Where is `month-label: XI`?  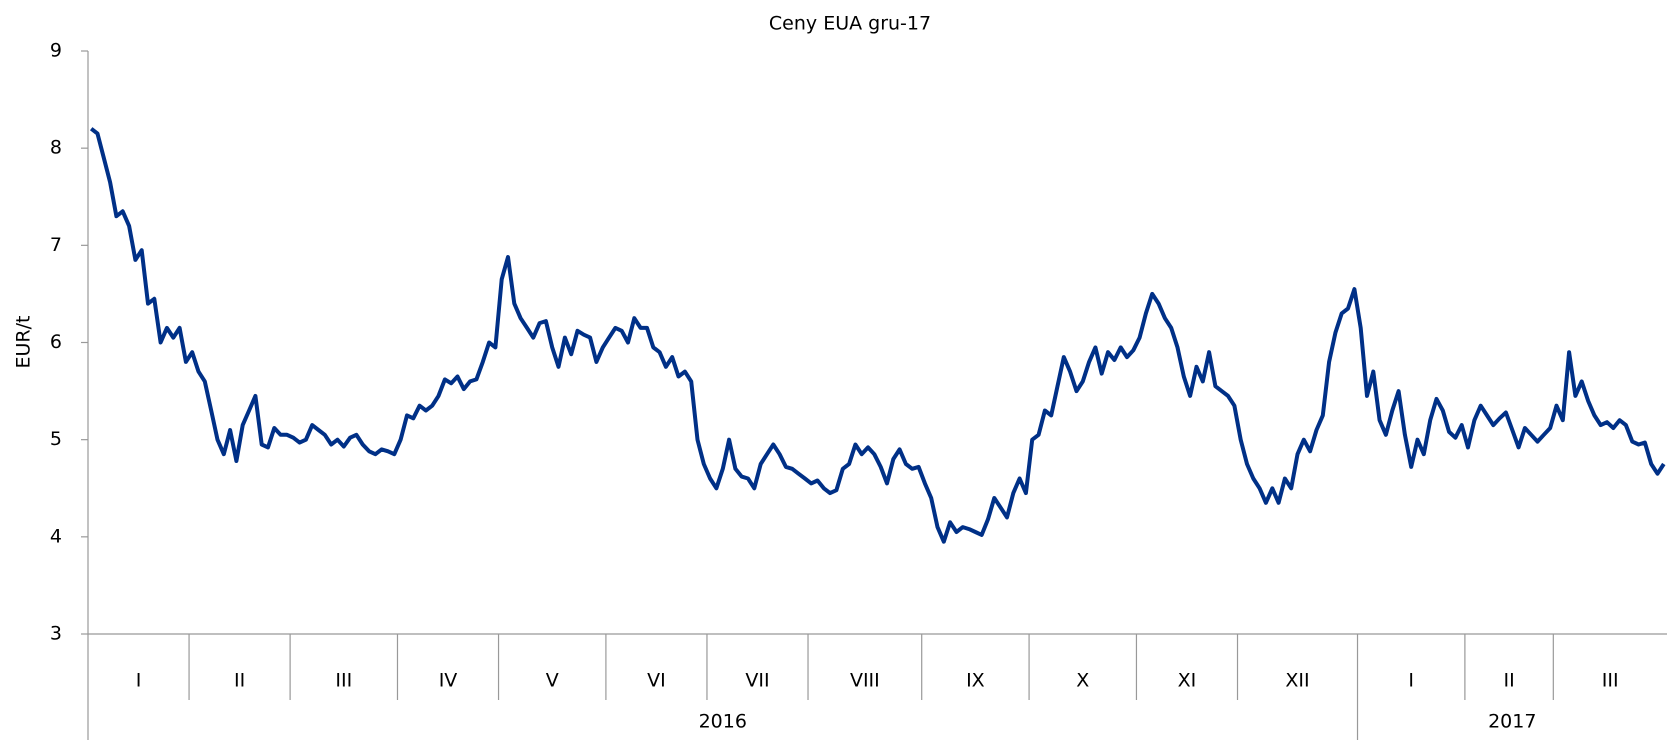
month-label: XI is located at coordinates (1187, 681).